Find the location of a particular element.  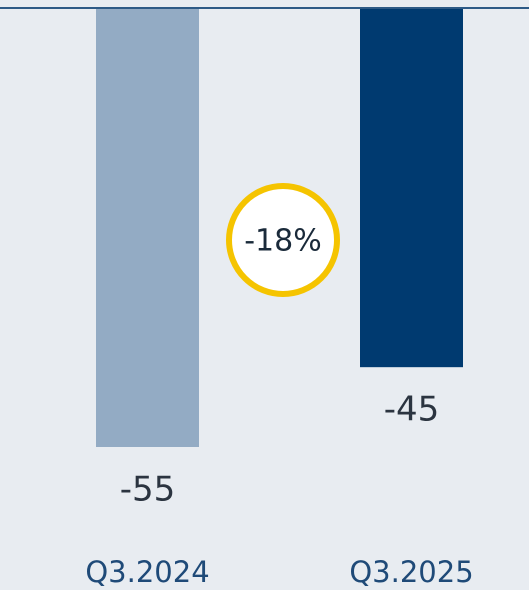

x-tick-label: Q3.2024 is located at coordinates (147, 572).